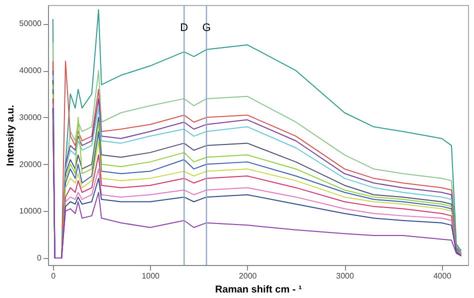 This screenshot has height=298, width=474. What do you see at coordinates (30, 23) in the screenshot?
I see `y-tick-label: 50000` at bounding box center [30, 23].